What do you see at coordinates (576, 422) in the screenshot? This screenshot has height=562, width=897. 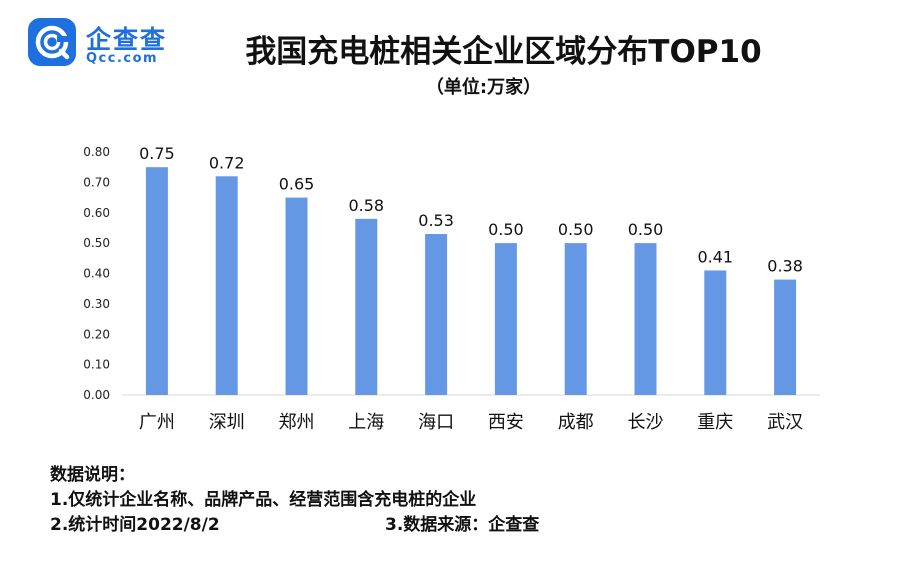 I see `x-tick-label: 成都` at bounding box center [576, 422].